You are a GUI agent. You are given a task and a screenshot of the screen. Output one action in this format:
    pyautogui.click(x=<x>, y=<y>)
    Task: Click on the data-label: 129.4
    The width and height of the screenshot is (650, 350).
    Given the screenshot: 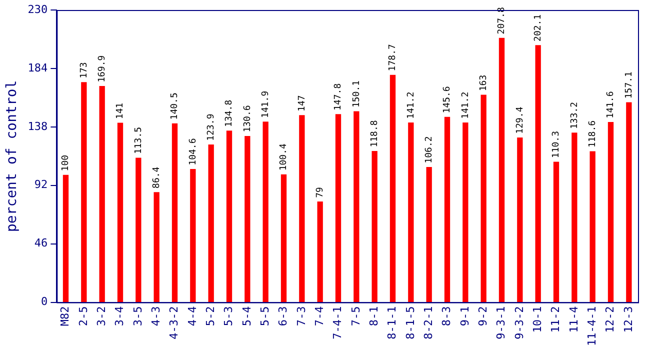 What is the action you would take?
    pyautogui.click(x=520, y=120)
    